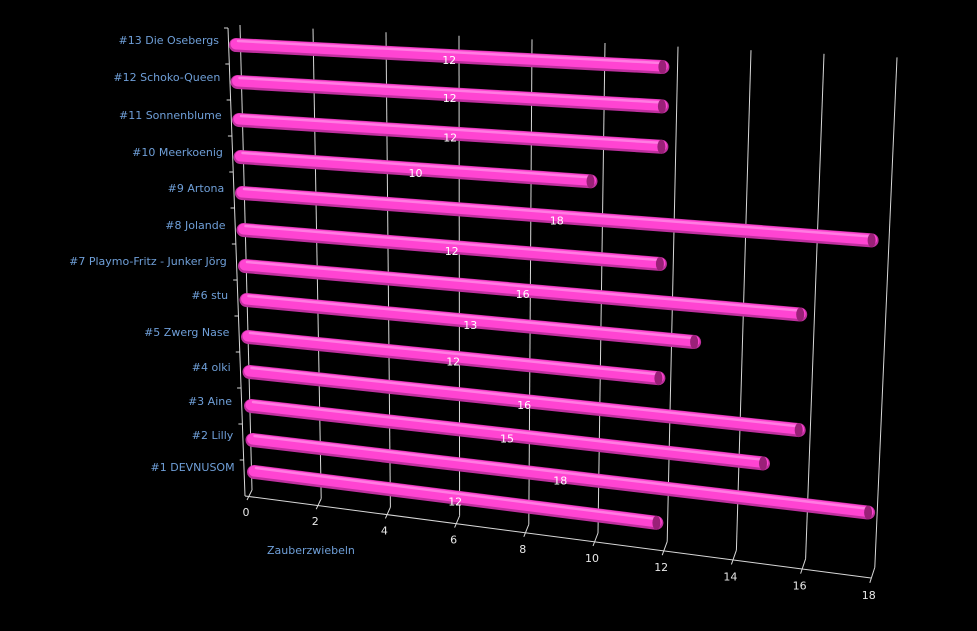 The height and width of the screenshot is (631, 977). I want to click on category-label: #10 Meerkoenig, so click(177, 152).